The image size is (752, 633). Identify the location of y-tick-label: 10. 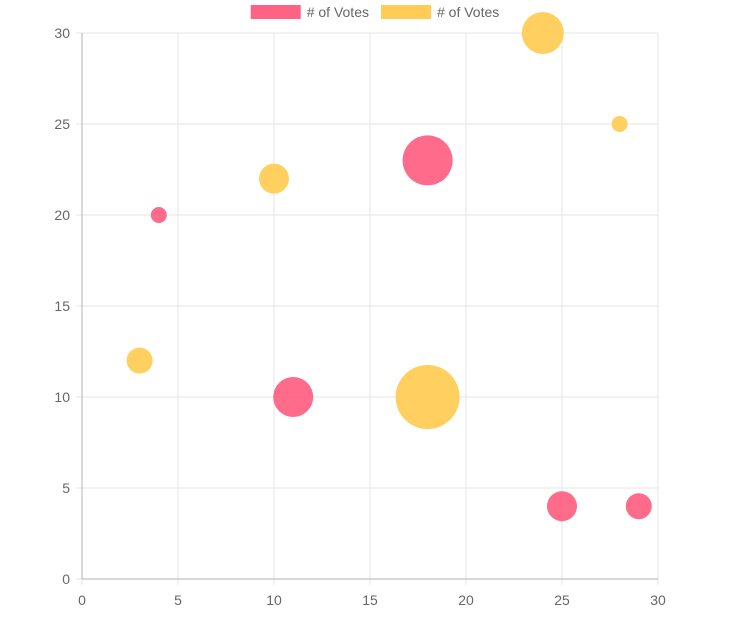
(62, 397).